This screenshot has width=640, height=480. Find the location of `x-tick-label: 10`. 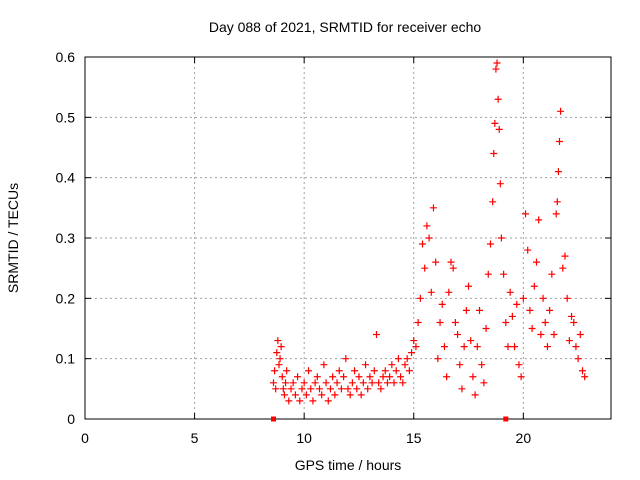

x-tick-label: 10 is located at coordinates (304, 438).